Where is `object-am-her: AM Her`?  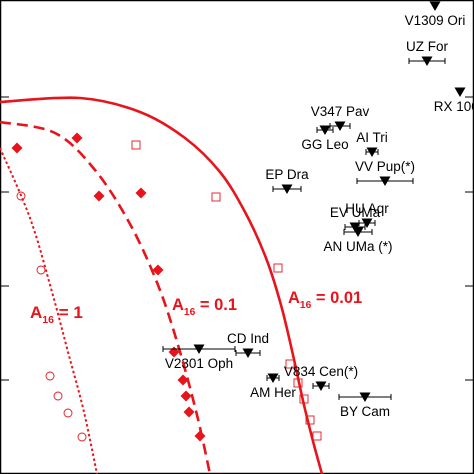 object-am-her: AM Her is located at coordinates (273, 386).